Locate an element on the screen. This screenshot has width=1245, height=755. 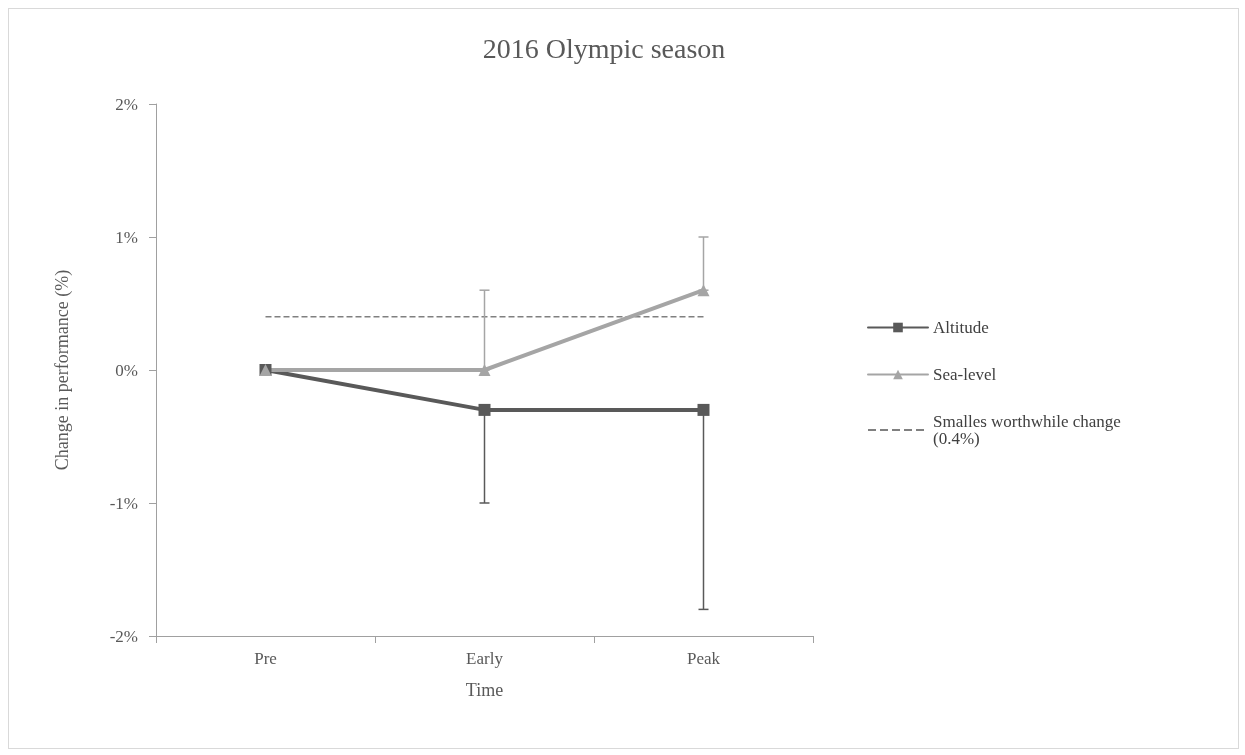
legend-label: Altitude is located at coordinates (961, 327).